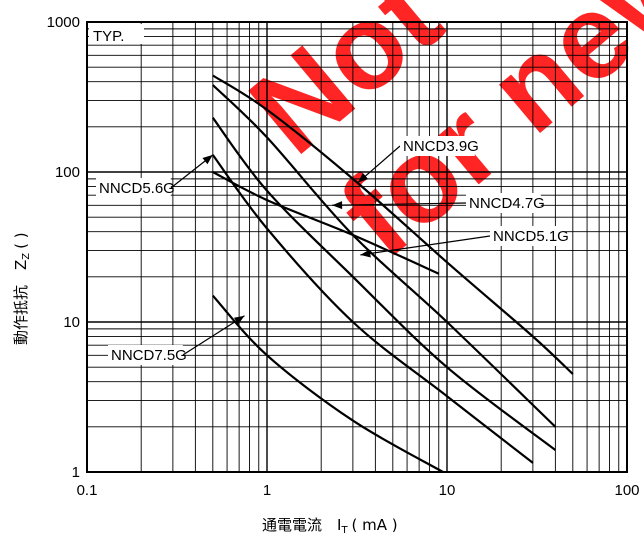  I want to click on x-tick-label: 10, so click(447, 490).